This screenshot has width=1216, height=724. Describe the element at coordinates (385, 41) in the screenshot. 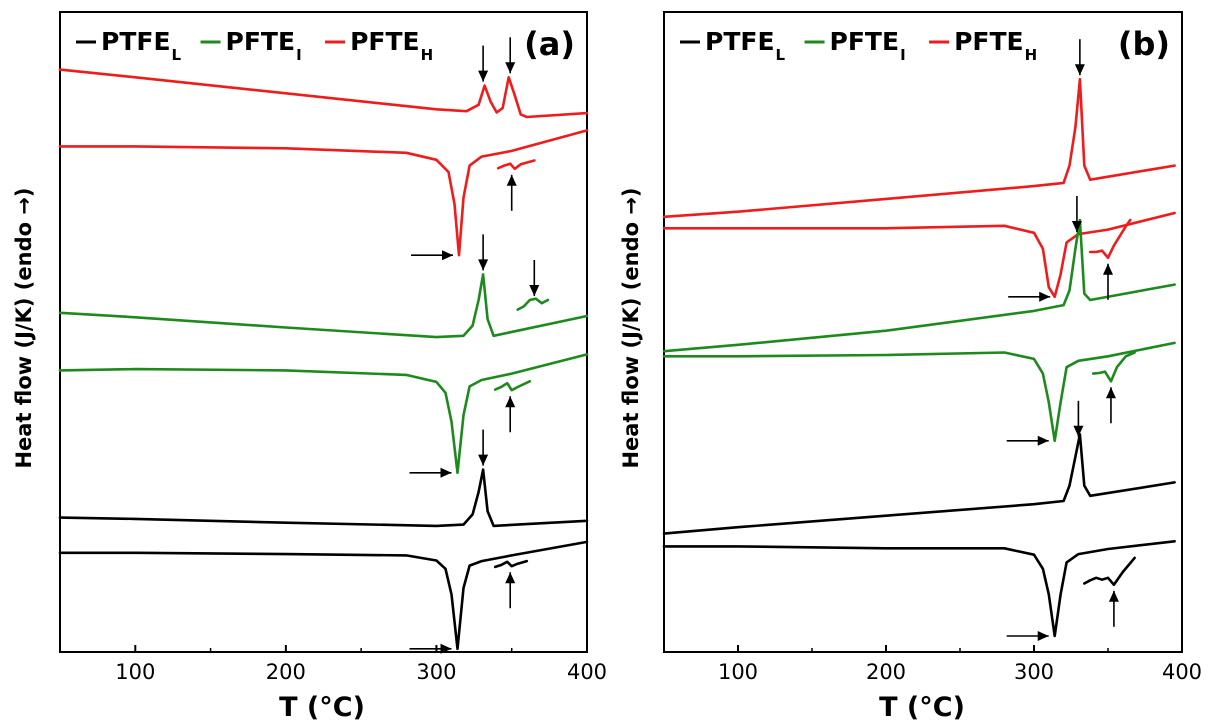

I see `legend-label-a-2: PFTE` at that location.